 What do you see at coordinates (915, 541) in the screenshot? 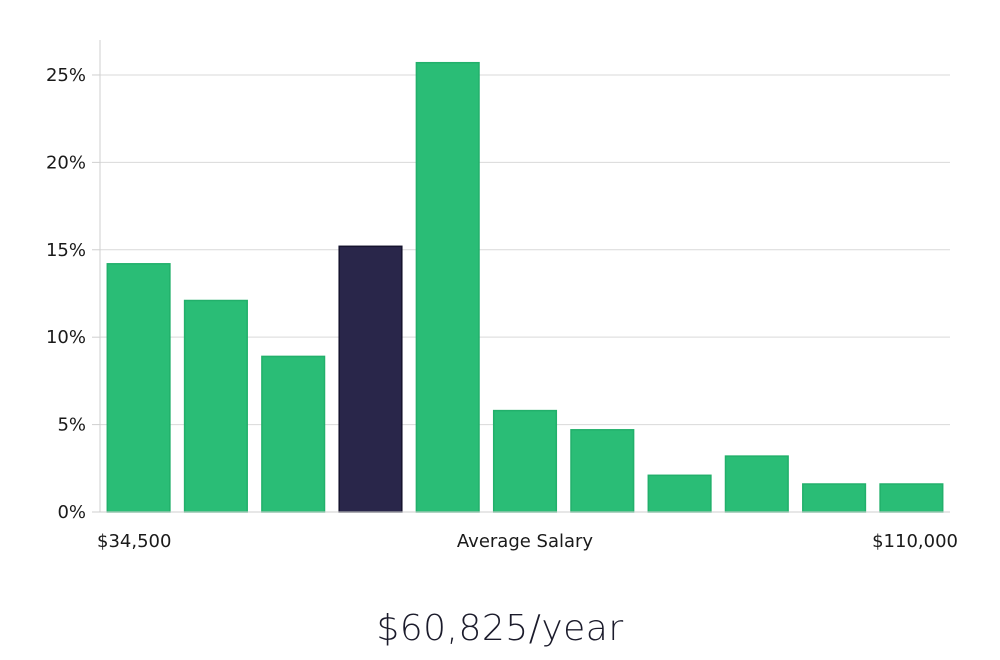
I see `x-axis-max-label: $110,000` at bounding box center [915, 541].